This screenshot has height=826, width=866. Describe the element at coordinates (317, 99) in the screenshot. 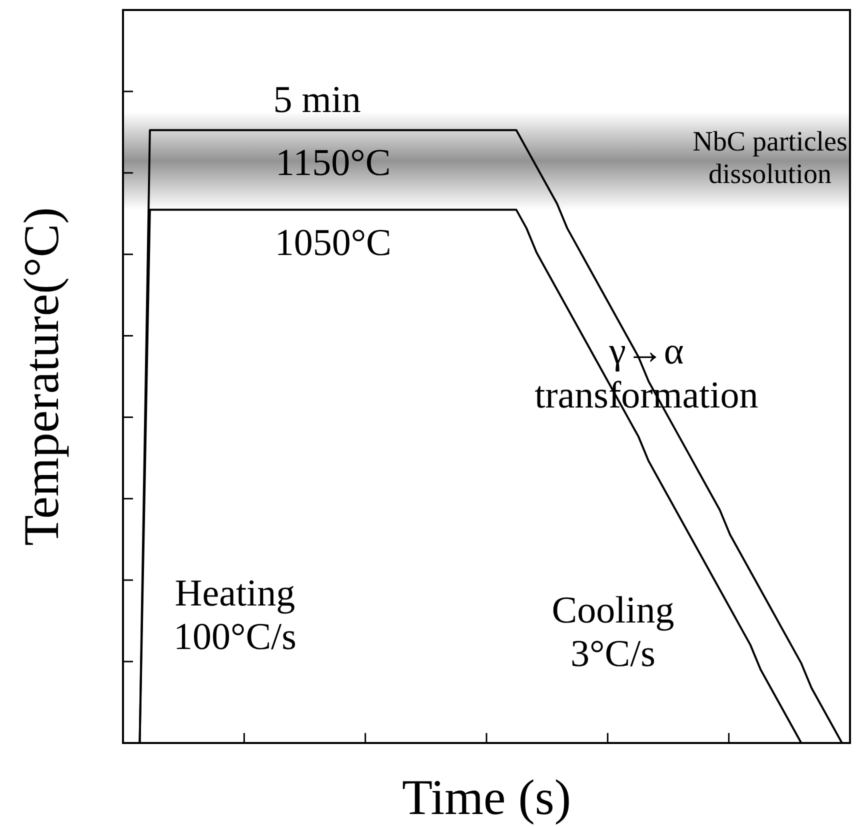

I see `text: 5 min` at that location.